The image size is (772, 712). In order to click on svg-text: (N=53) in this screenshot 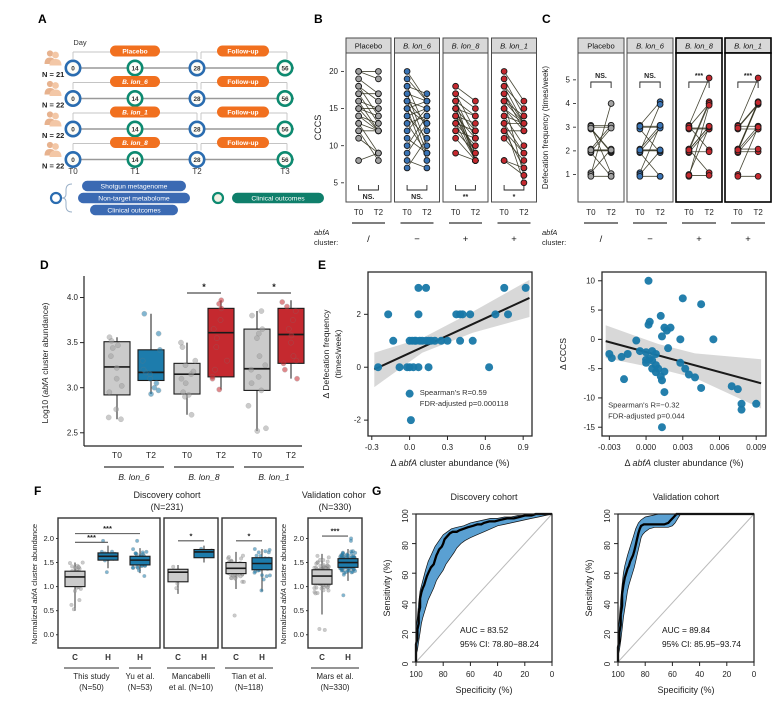, I will do `click(140, 687)`.